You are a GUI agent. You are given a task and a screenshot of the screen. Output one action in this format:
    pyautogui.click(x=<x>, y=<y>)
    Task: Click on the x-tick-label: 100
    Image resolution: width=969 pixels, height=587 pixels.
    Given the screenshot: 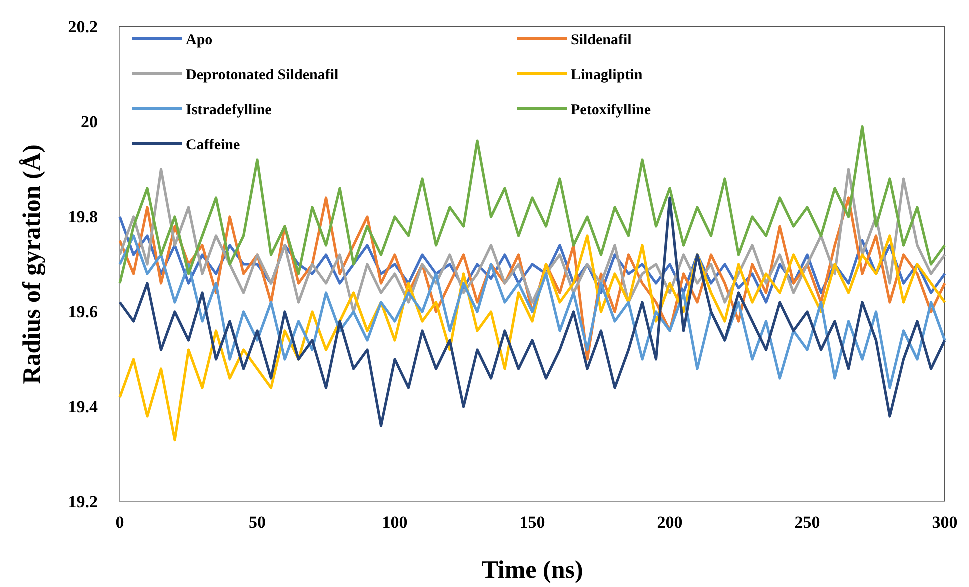 What is the action you would take?
    pyautogui.click(x=395, y=522)
    